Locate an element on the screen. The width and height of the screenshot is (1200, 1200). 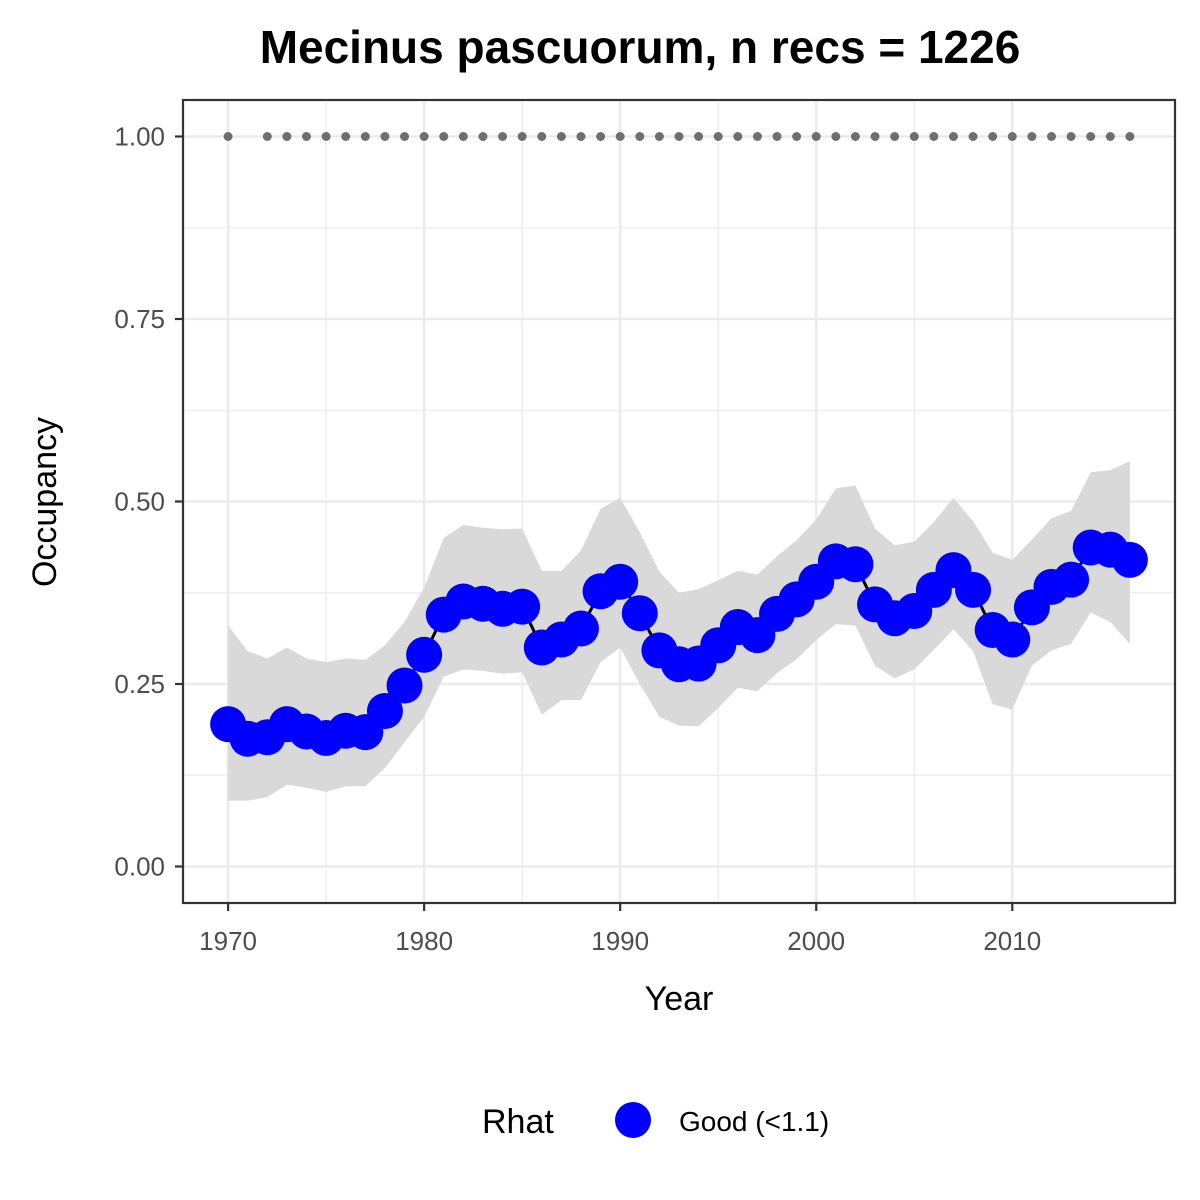
y-tick-label: 0.50 is located at coordinates (139, 502).